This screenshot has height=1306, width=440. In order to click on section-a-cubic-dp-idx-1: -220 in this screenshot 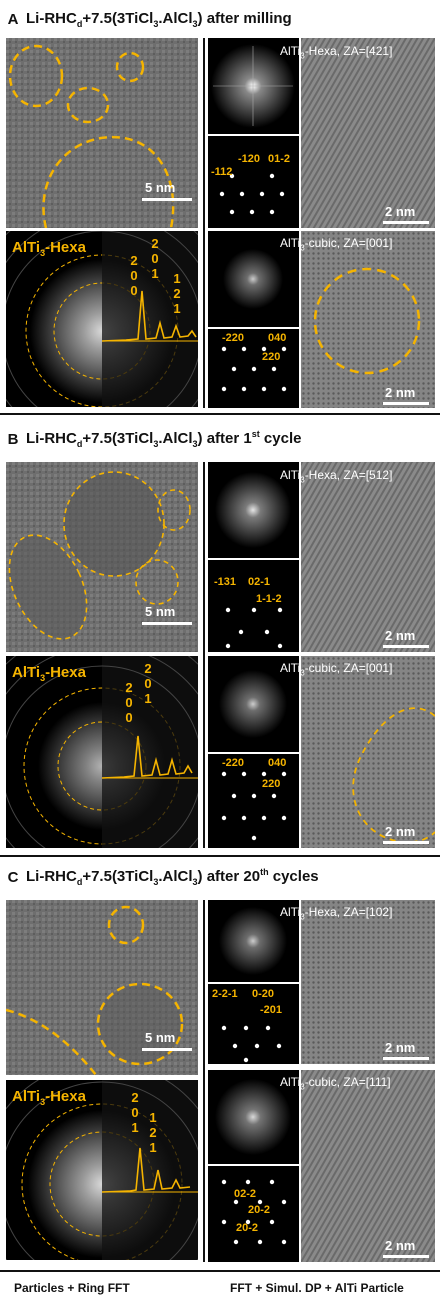, I will do `click(233, 338)`.